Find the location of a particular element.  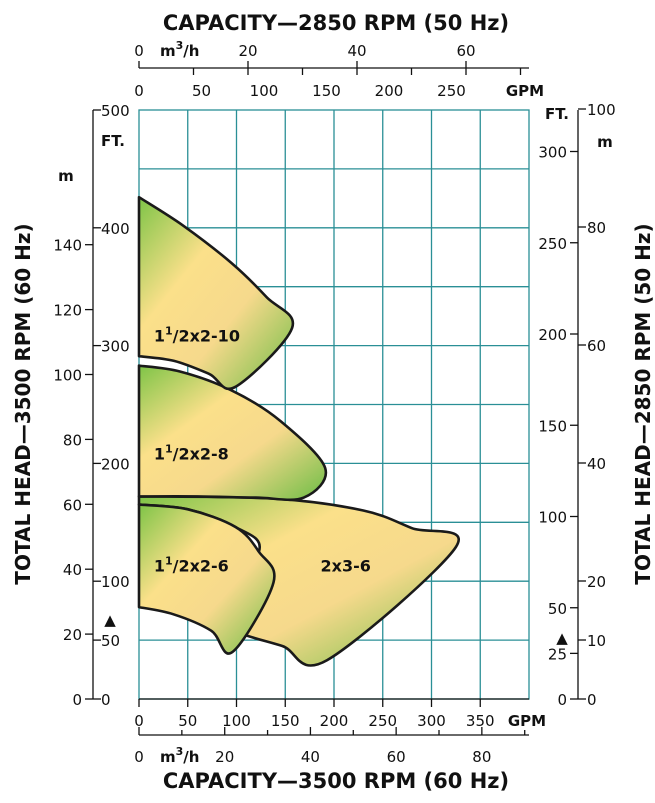

left-m-tick-label: 0 is located at coordinates (77, 700).